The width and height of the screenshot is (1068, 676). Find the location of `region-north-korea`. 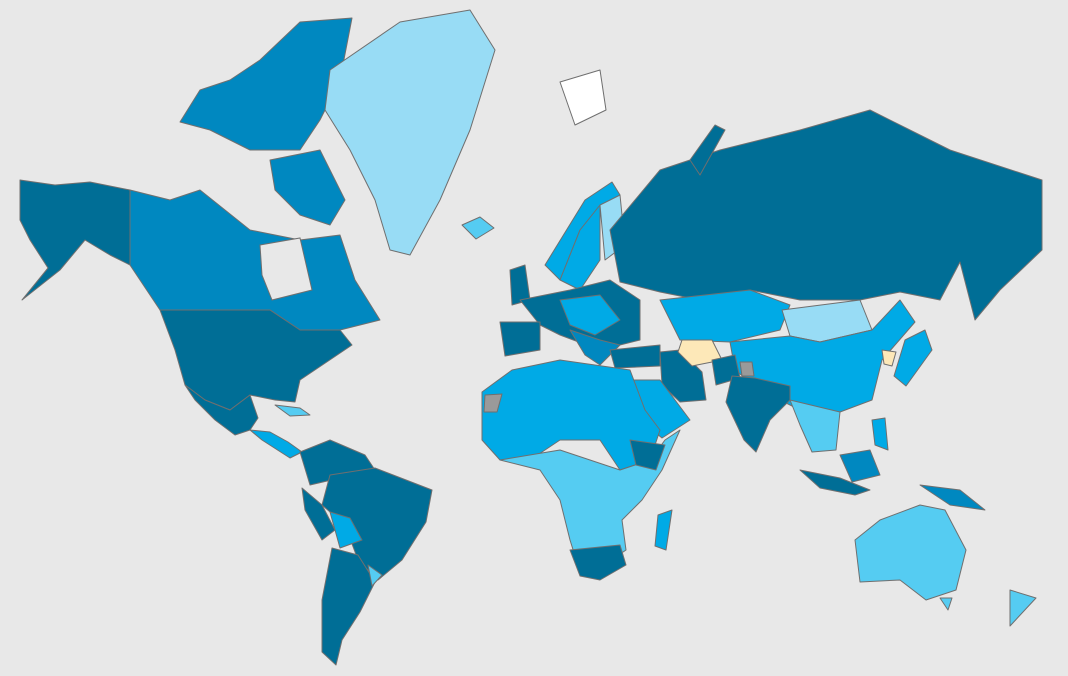

region-north-korea is located at coordinates (889, 358).